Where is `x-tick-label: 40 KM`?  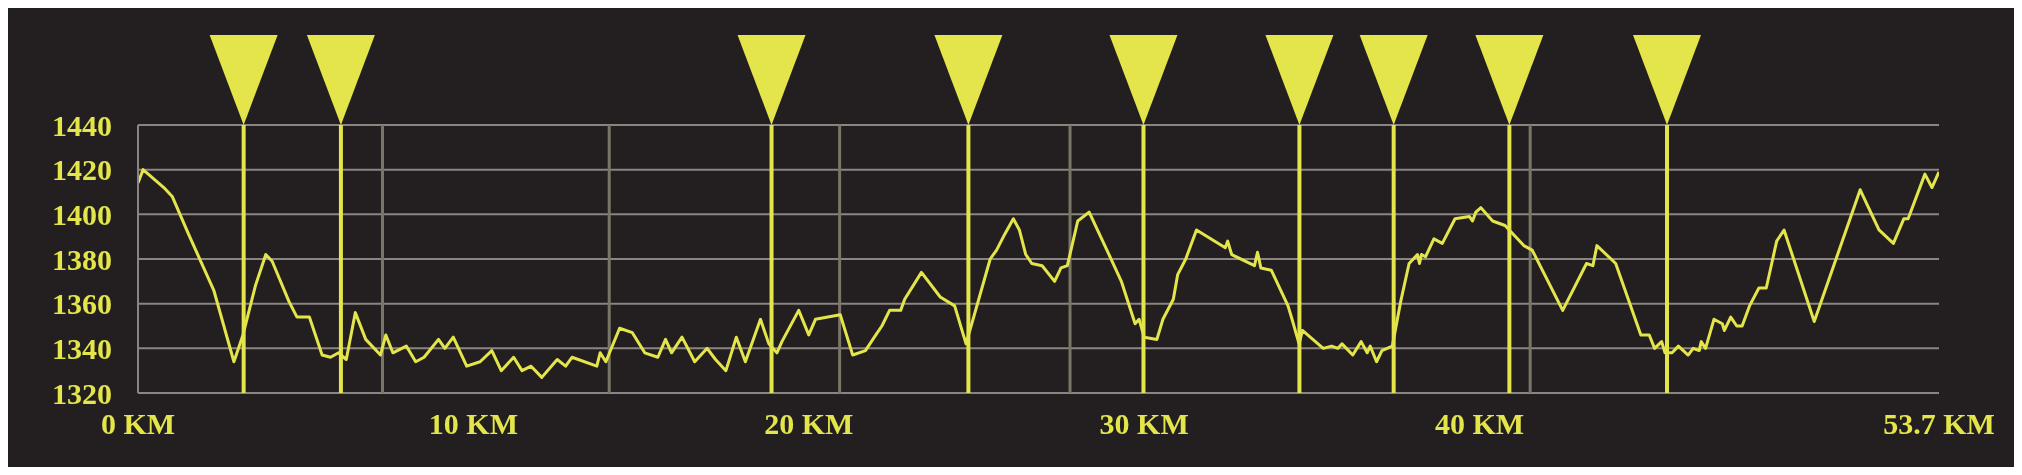 x-tick-label: 40 KM is located at coordinates (1479, 424).